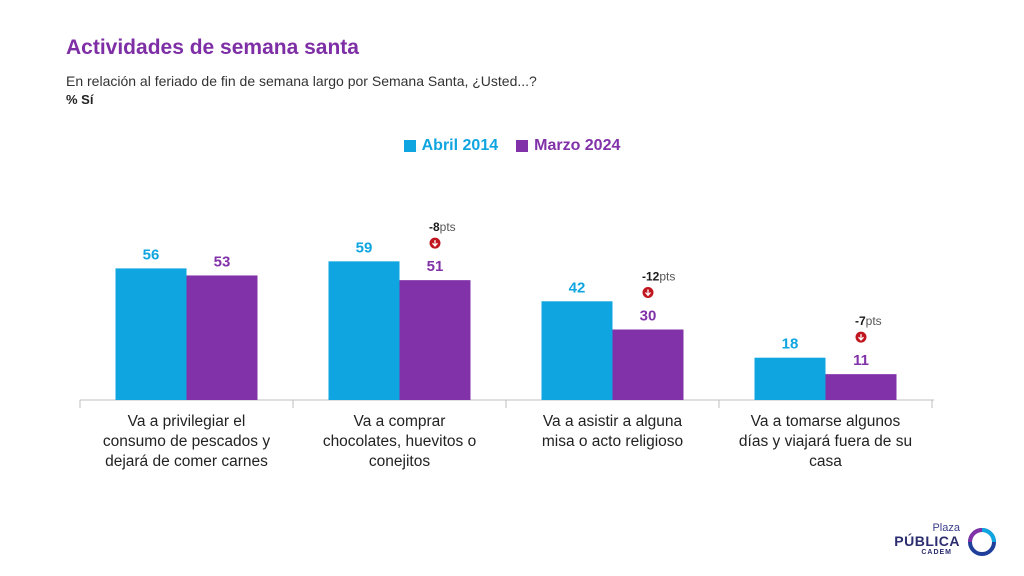 Image resolution: width=1024 pixels, height=576 pixels. I want to click on data-label: 56, so click(151, 254).